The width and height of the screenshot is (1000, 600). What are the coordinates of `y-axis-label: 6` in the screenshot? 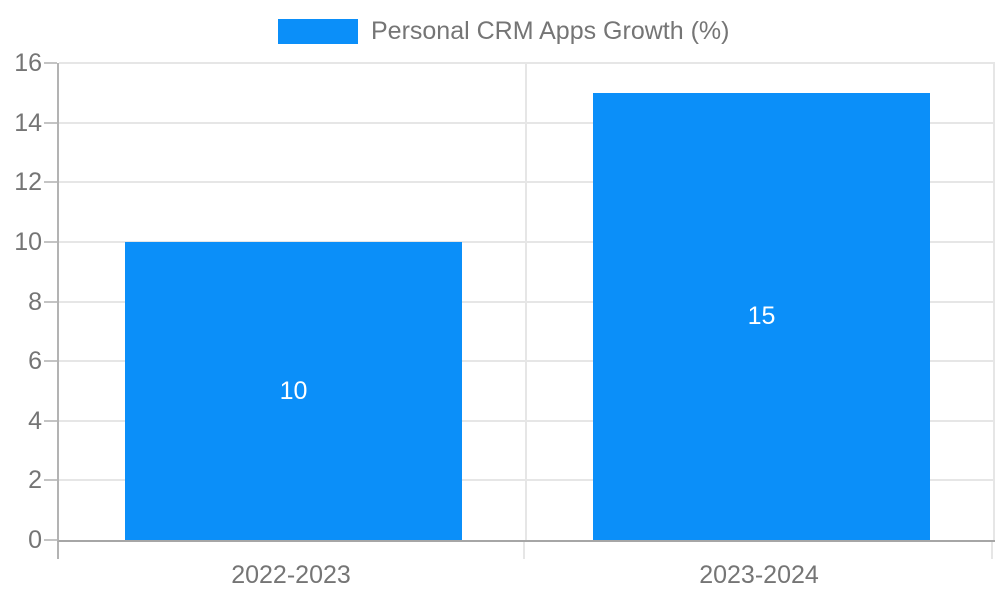 It's located at (35, 361).